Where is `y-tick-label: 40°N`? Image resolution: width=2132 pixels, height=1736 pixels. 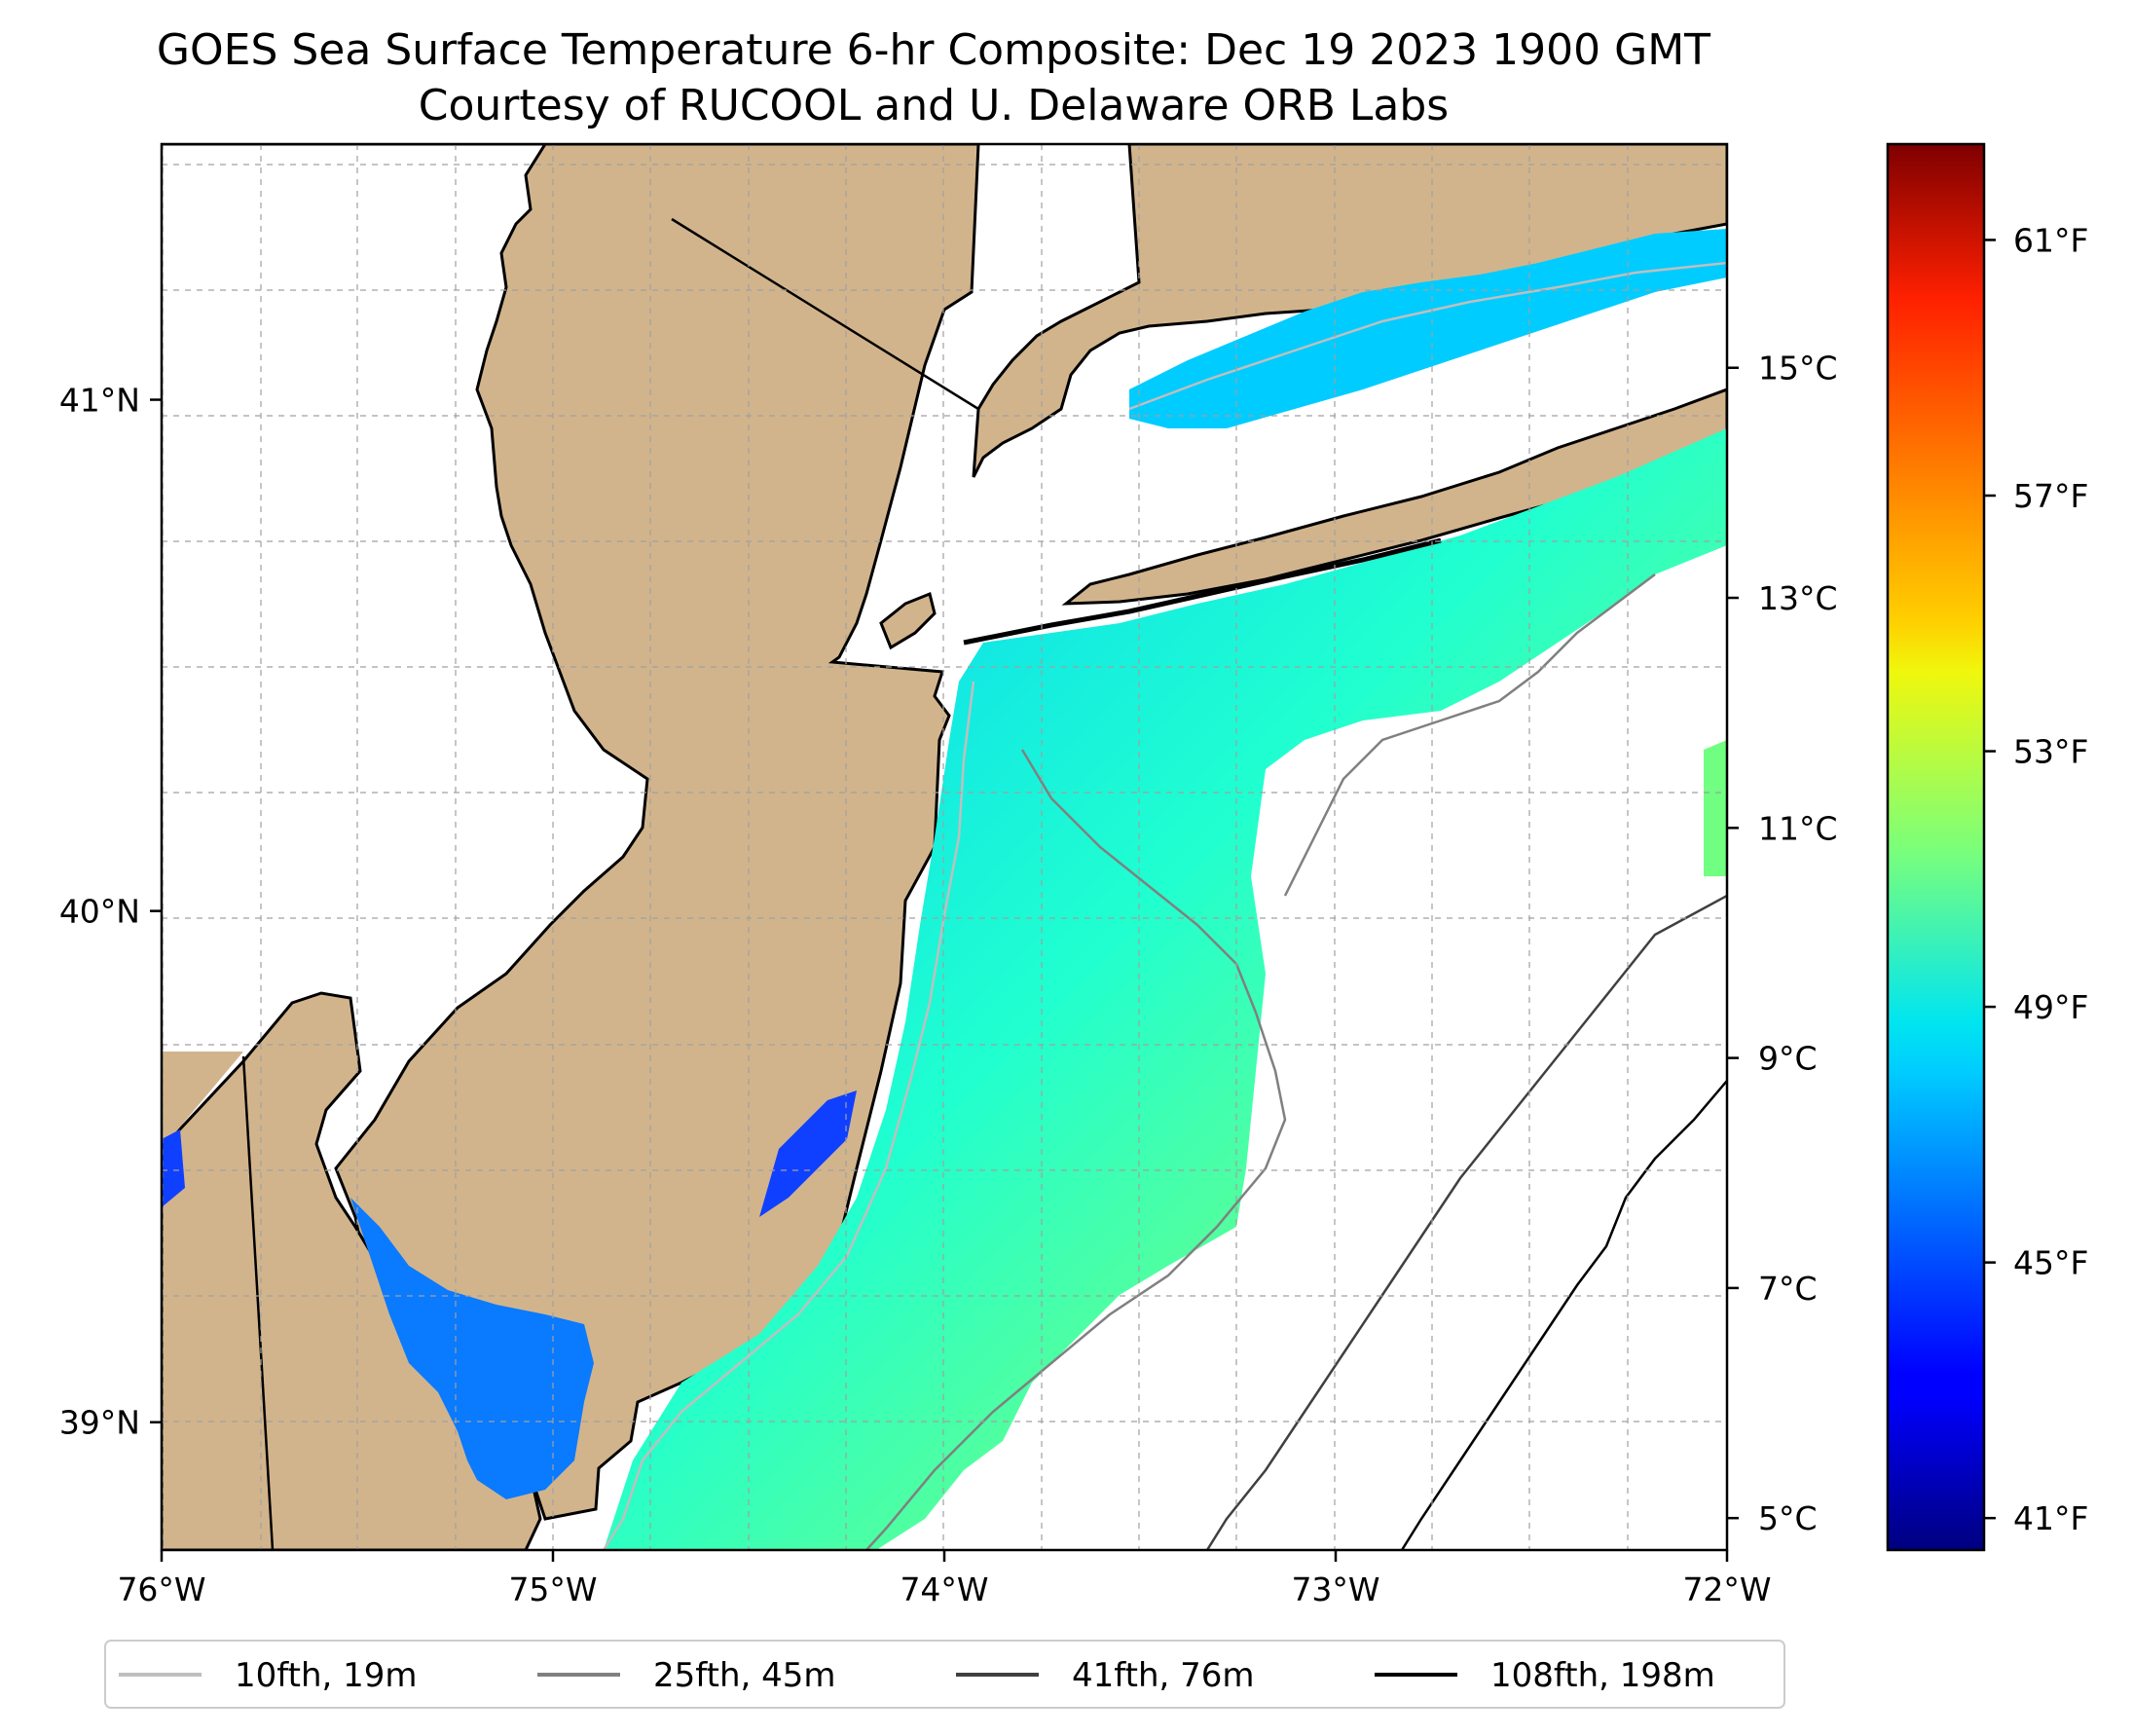
y-tick-label: 40°N is located at coordinates (99, 912).